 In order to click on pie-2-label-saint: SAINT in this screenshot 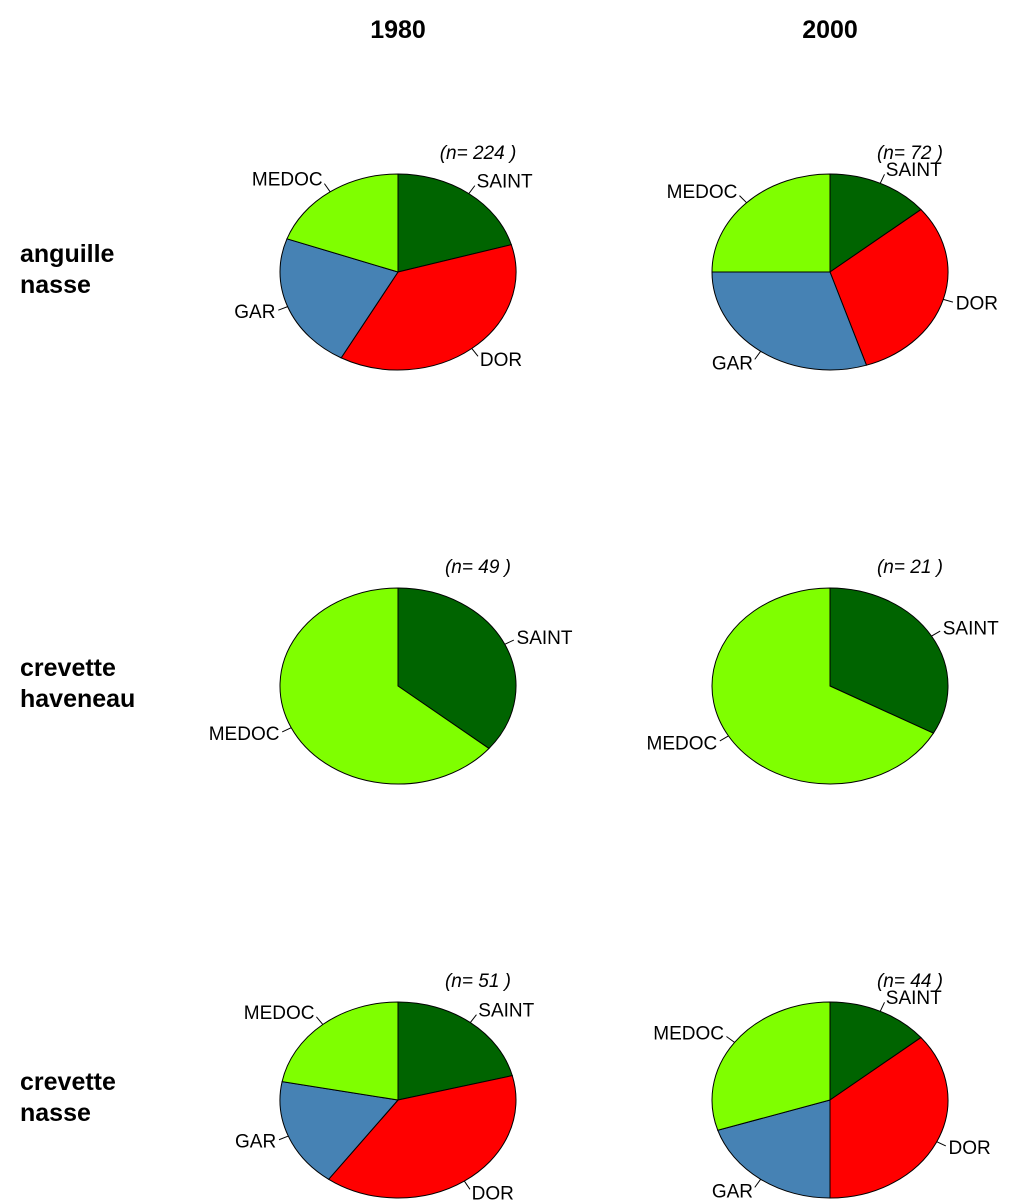, I will do `click(914, 170)`.